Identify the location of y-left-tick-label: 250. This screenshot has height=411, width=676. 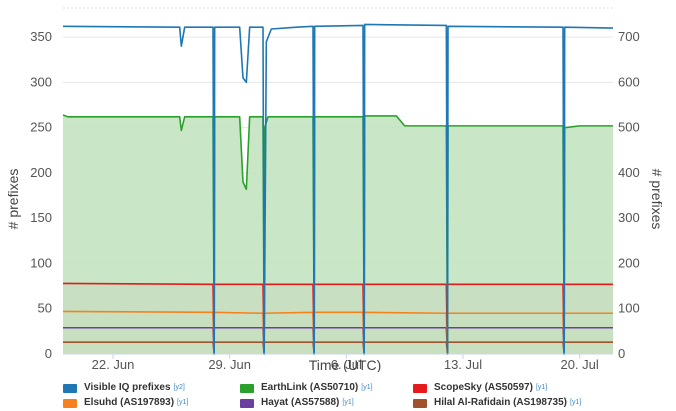
(41, 127).